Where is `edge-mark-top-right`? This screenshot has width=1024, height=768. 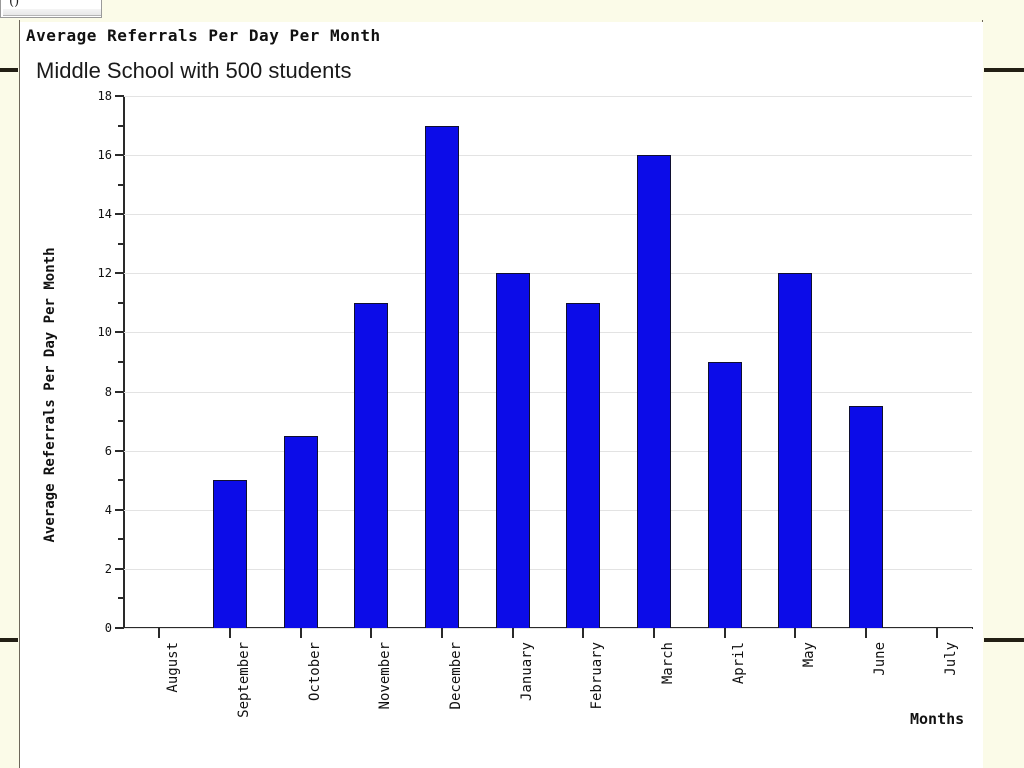
edge-mark-top-right is located at coordinates (1004, 70).